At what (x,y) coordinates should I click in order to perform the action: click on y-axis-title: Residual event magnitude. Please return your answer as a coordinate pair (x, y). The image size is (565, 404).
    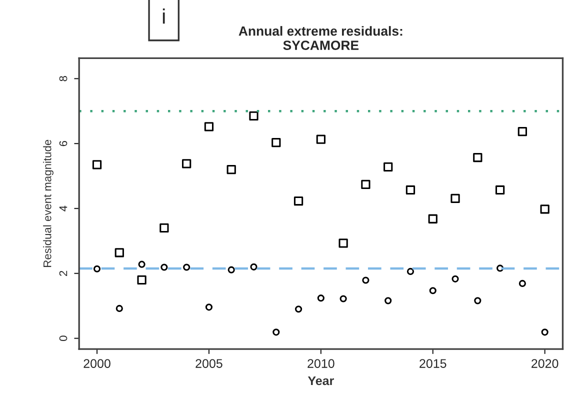
    Looking at the image, I should click on (48, 203).